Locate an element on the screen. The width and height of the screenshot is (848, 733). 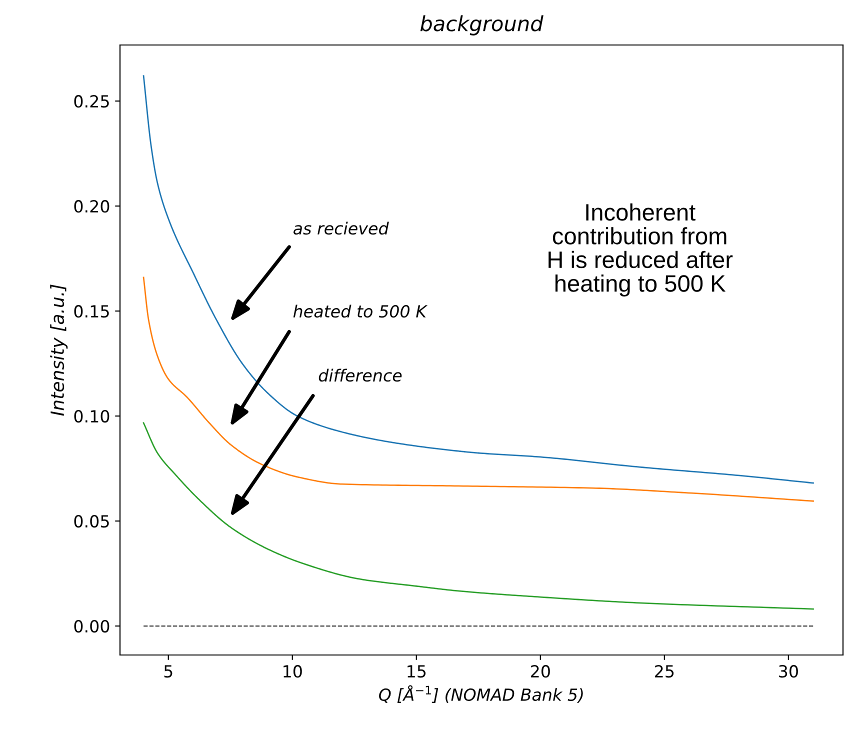
y-tick-label: 0.15 is located at coordinates (91, 311).